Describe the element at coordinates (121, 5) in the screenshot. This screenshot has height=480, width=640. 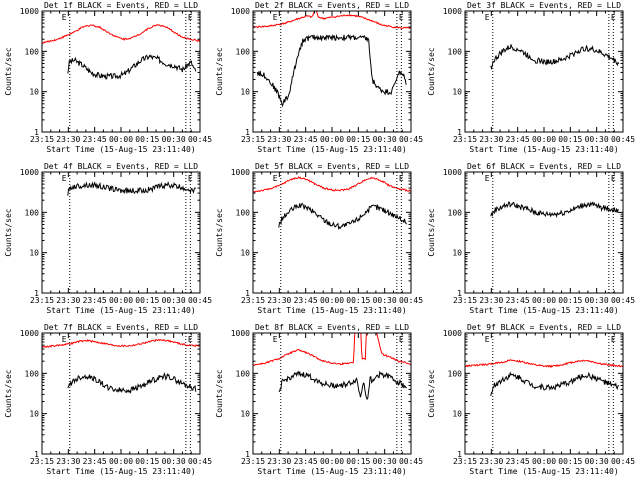
I see `chart-title: Det 1f BLACK = Events, RED = LLD` at that location.